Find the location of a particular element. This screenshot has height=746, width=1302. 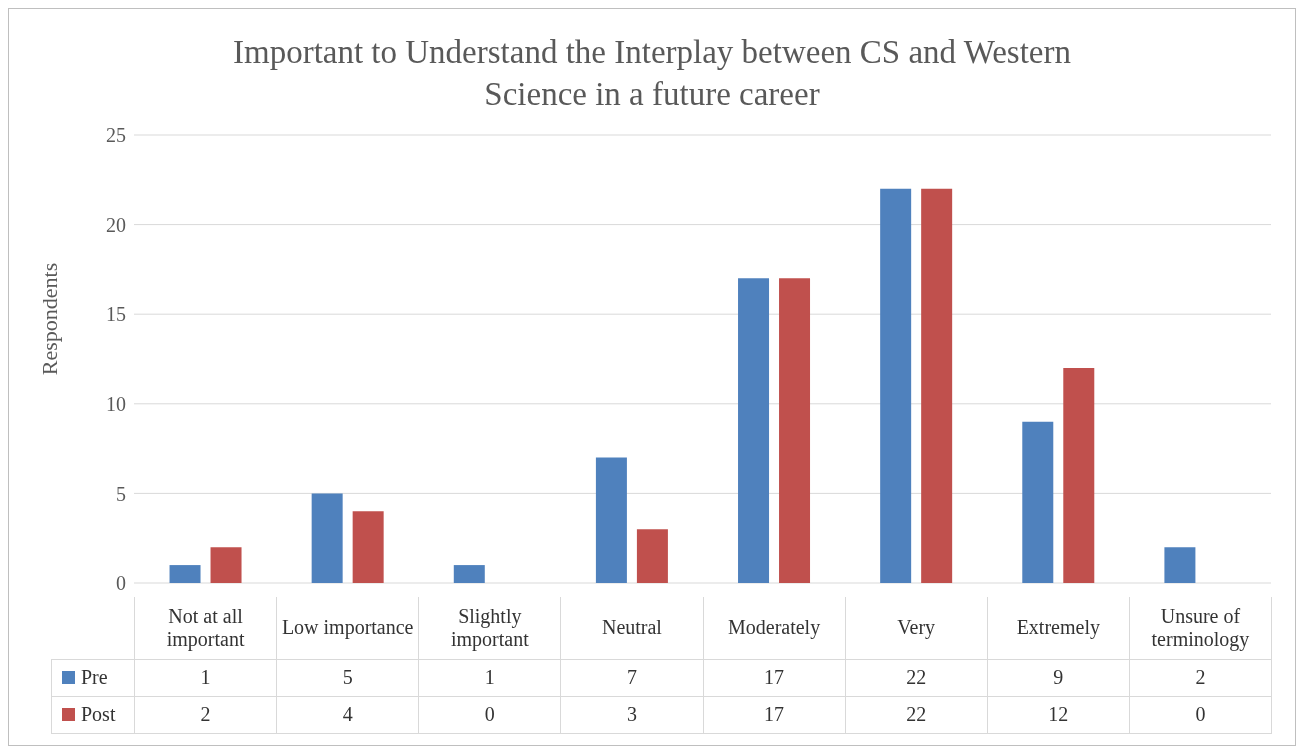

chart-title: Important to Understand the Interplay between CS and Western Science in a future career is located at coordinates (651, 73).